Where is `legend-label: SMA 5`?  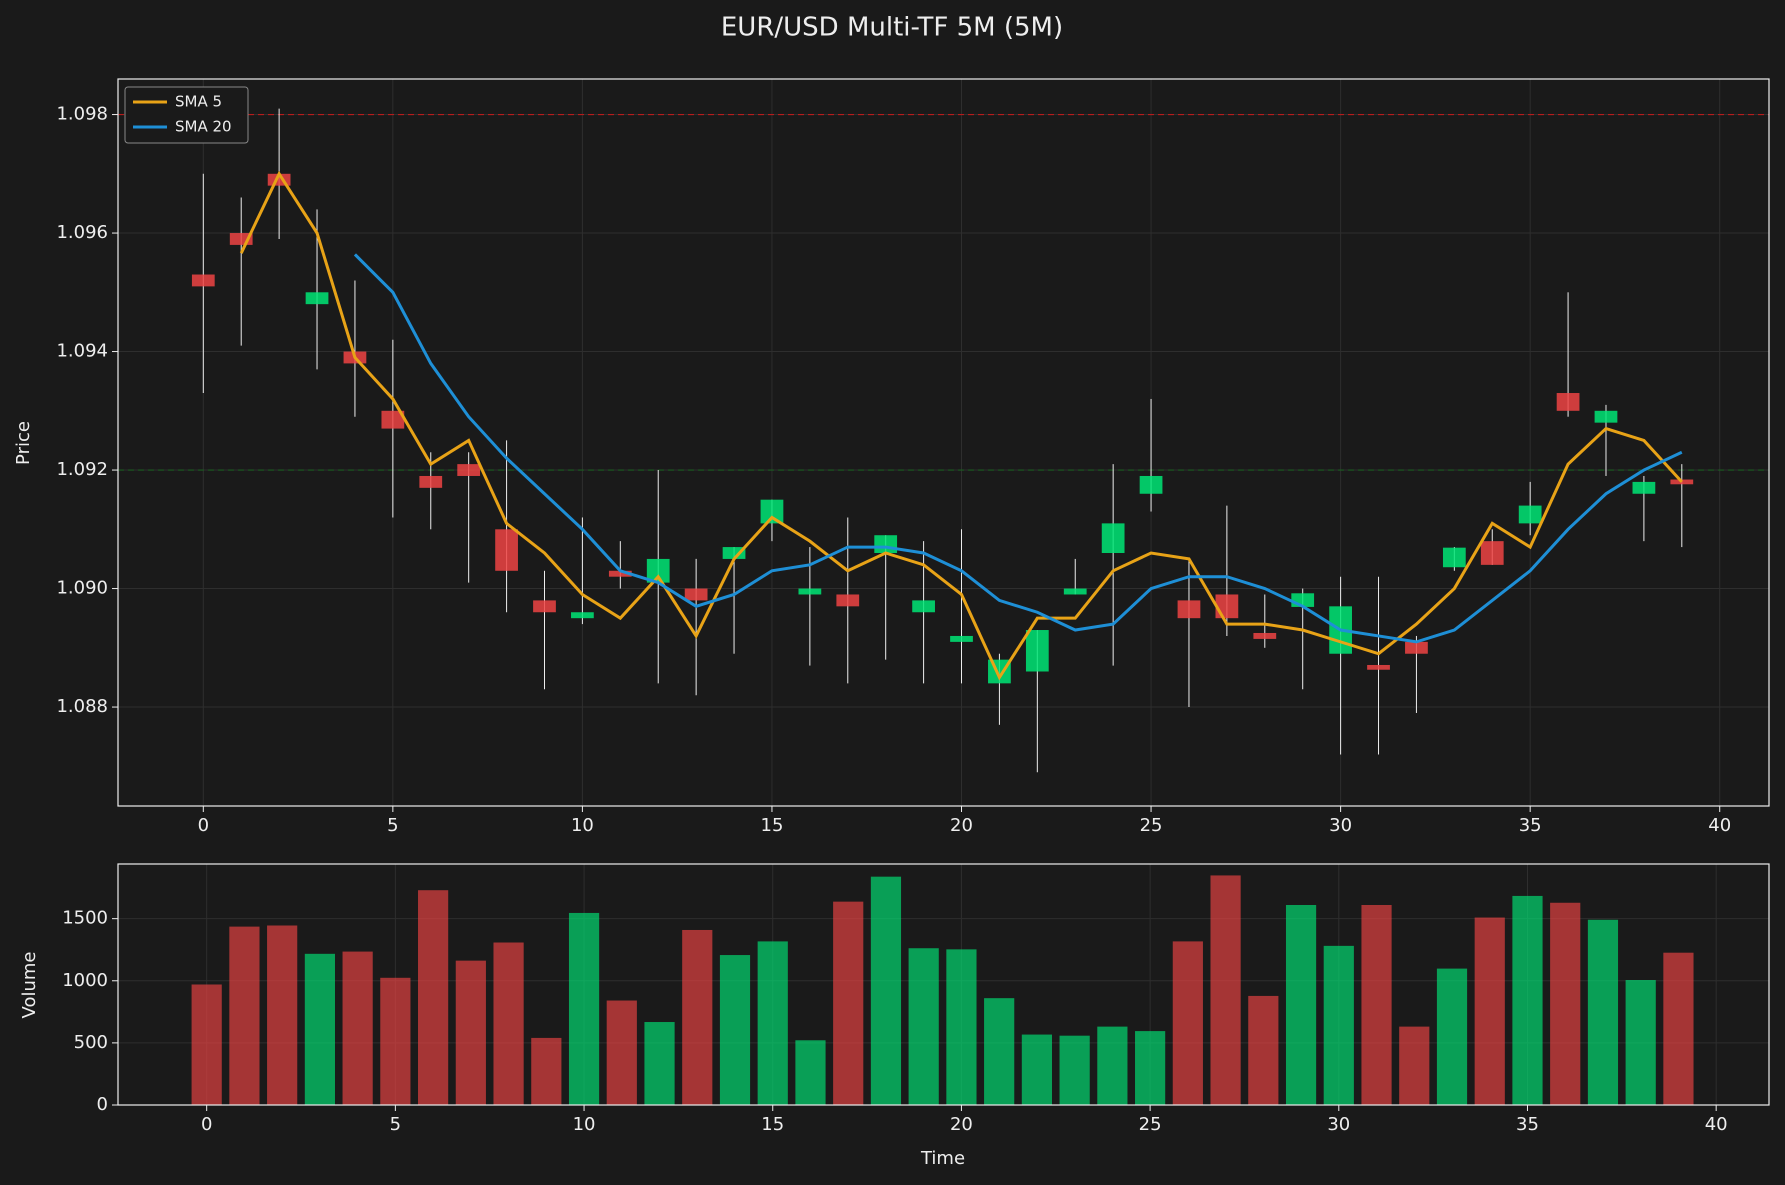 legend-label: SMA 5 is located at coordinates (198, 102).